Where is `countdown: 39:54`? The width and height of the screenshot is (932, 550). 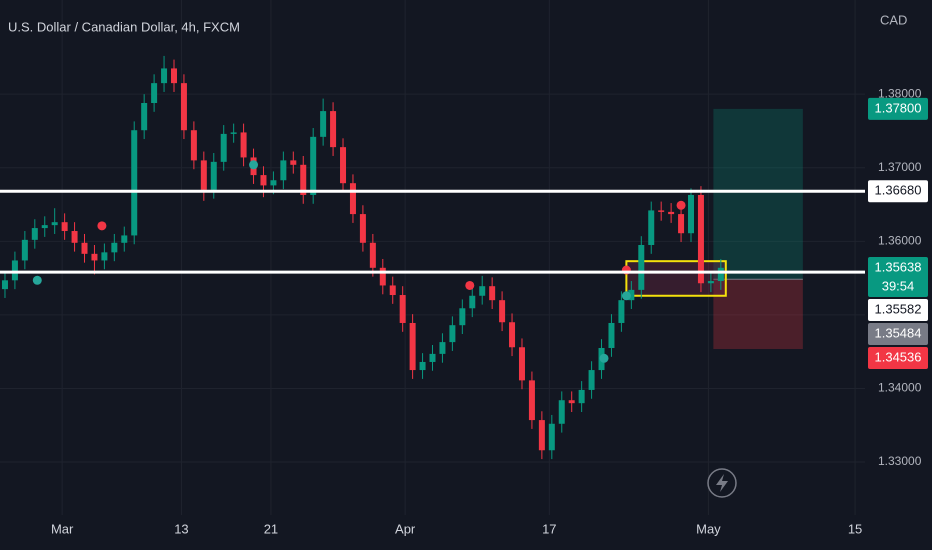 countdown: 39:54 is located at coordinates (898, 285).